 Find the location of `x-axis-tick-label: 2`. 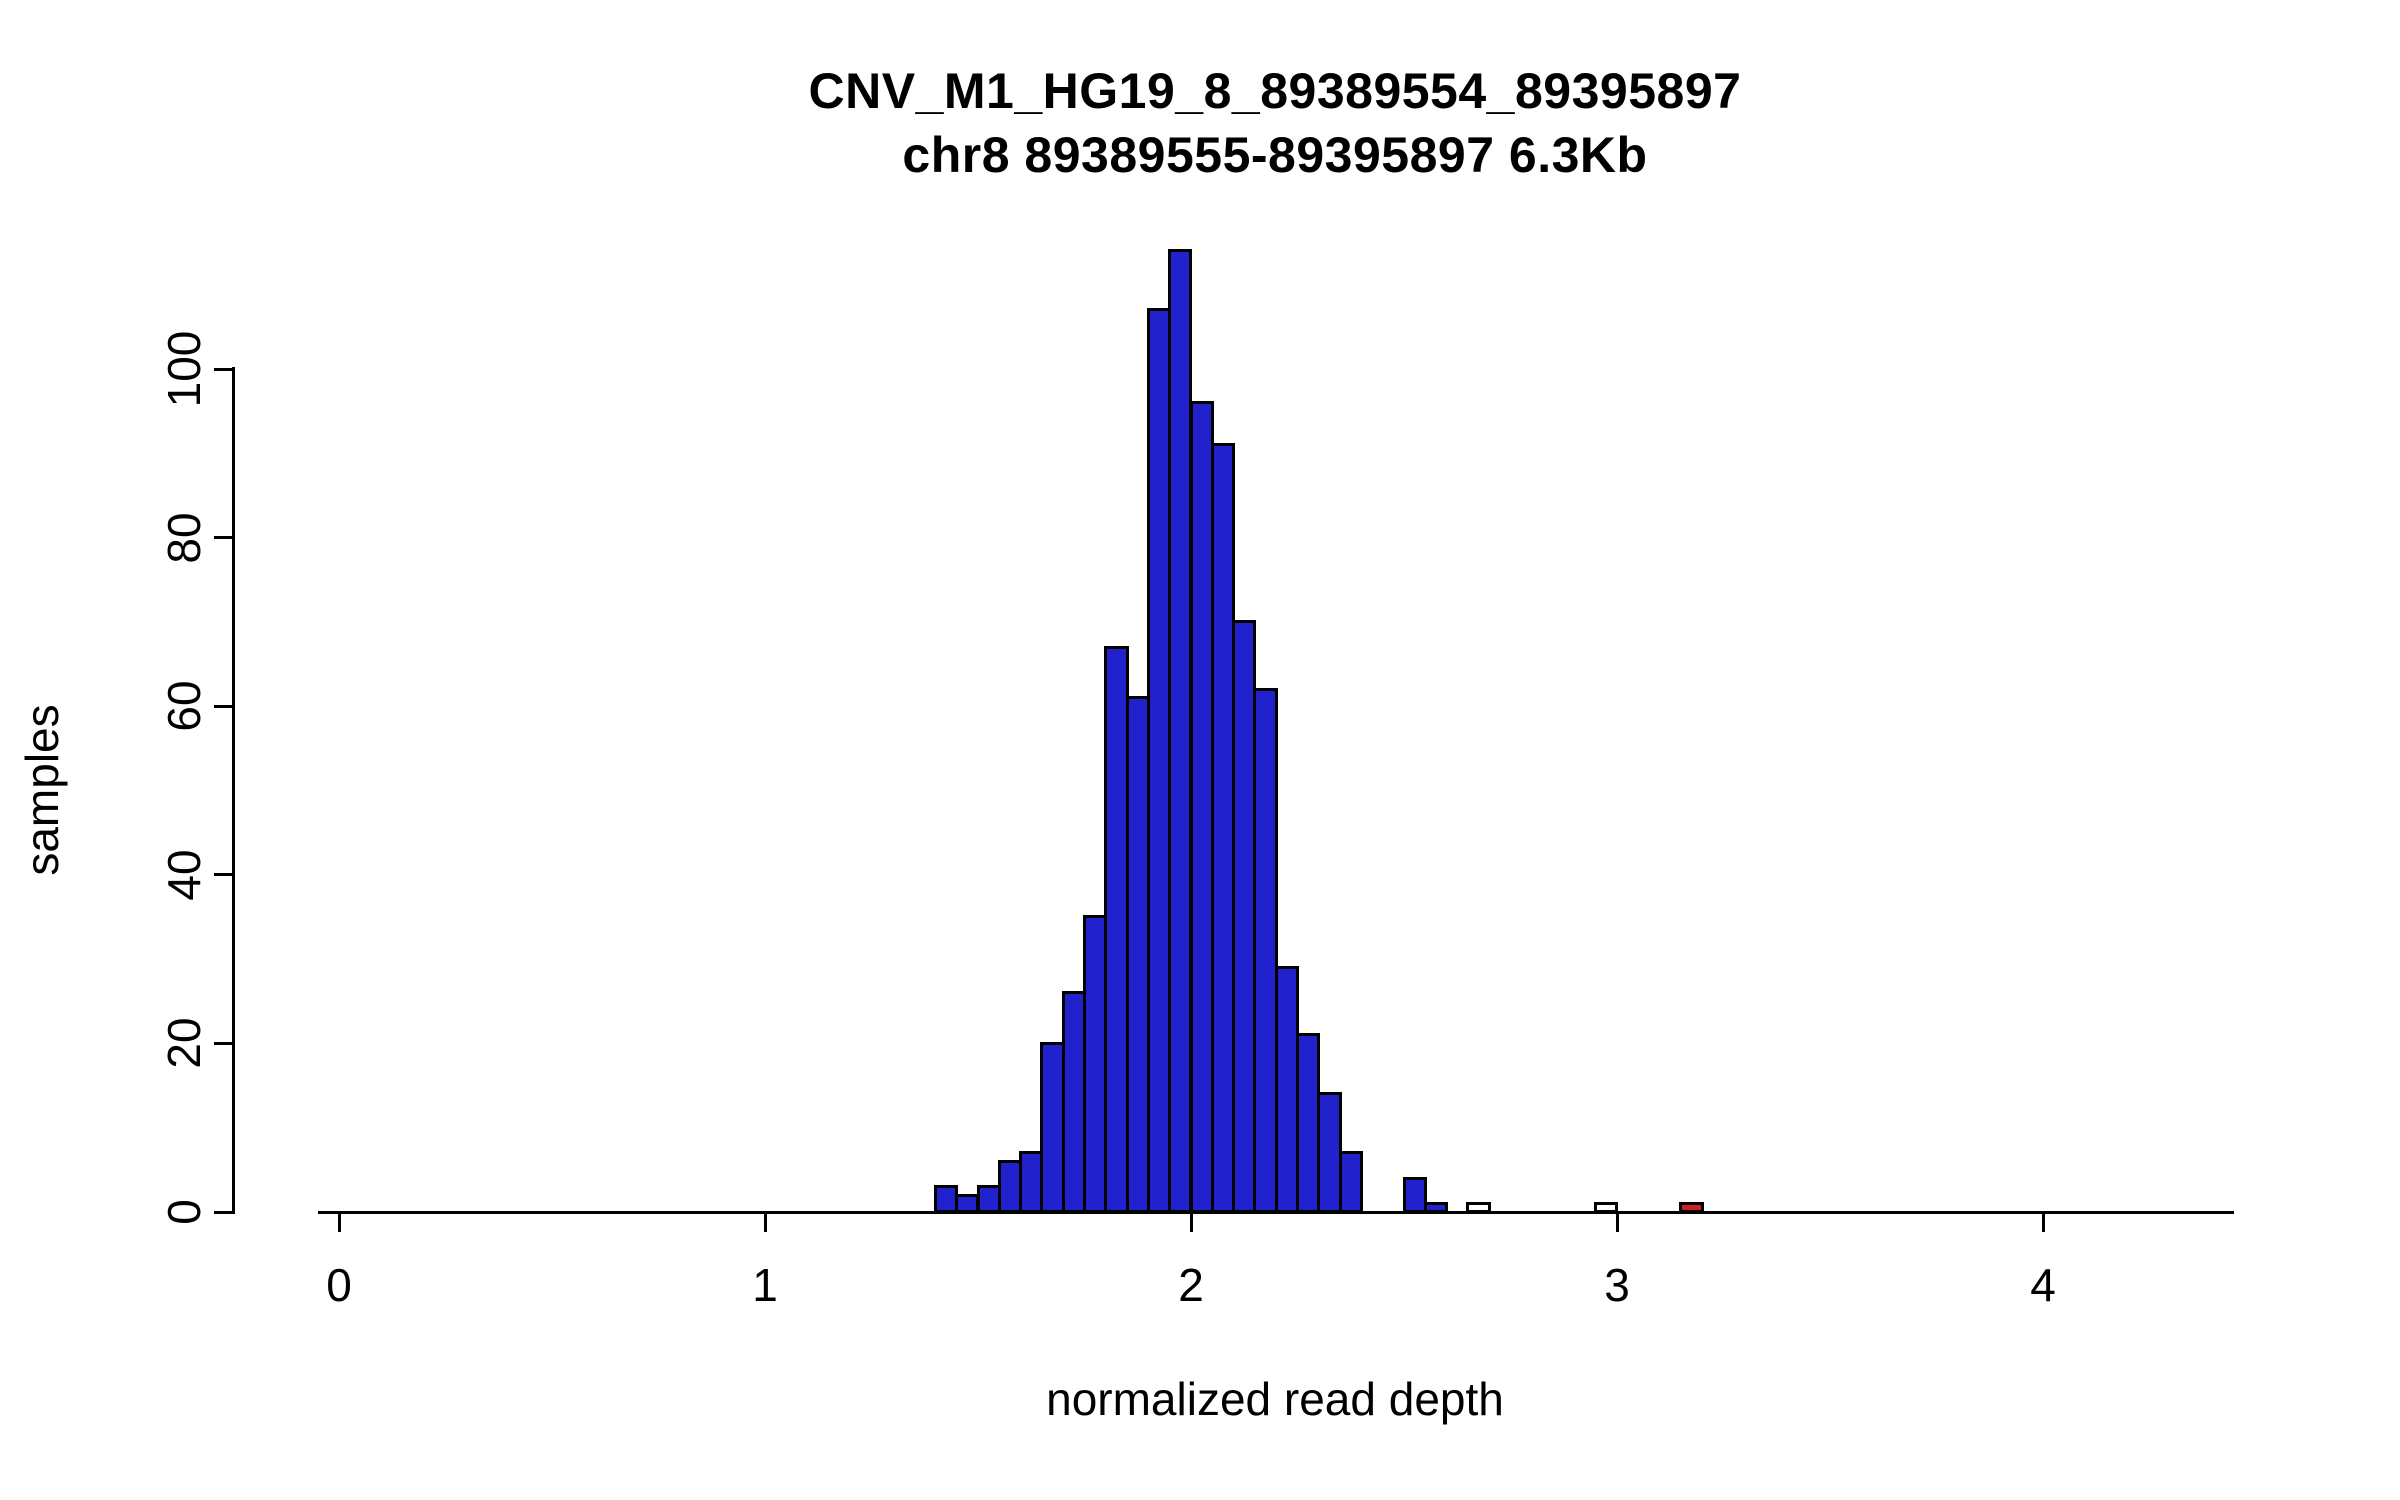

x-axis-tick-label: 2 is located at coordinates (1191, 1285).